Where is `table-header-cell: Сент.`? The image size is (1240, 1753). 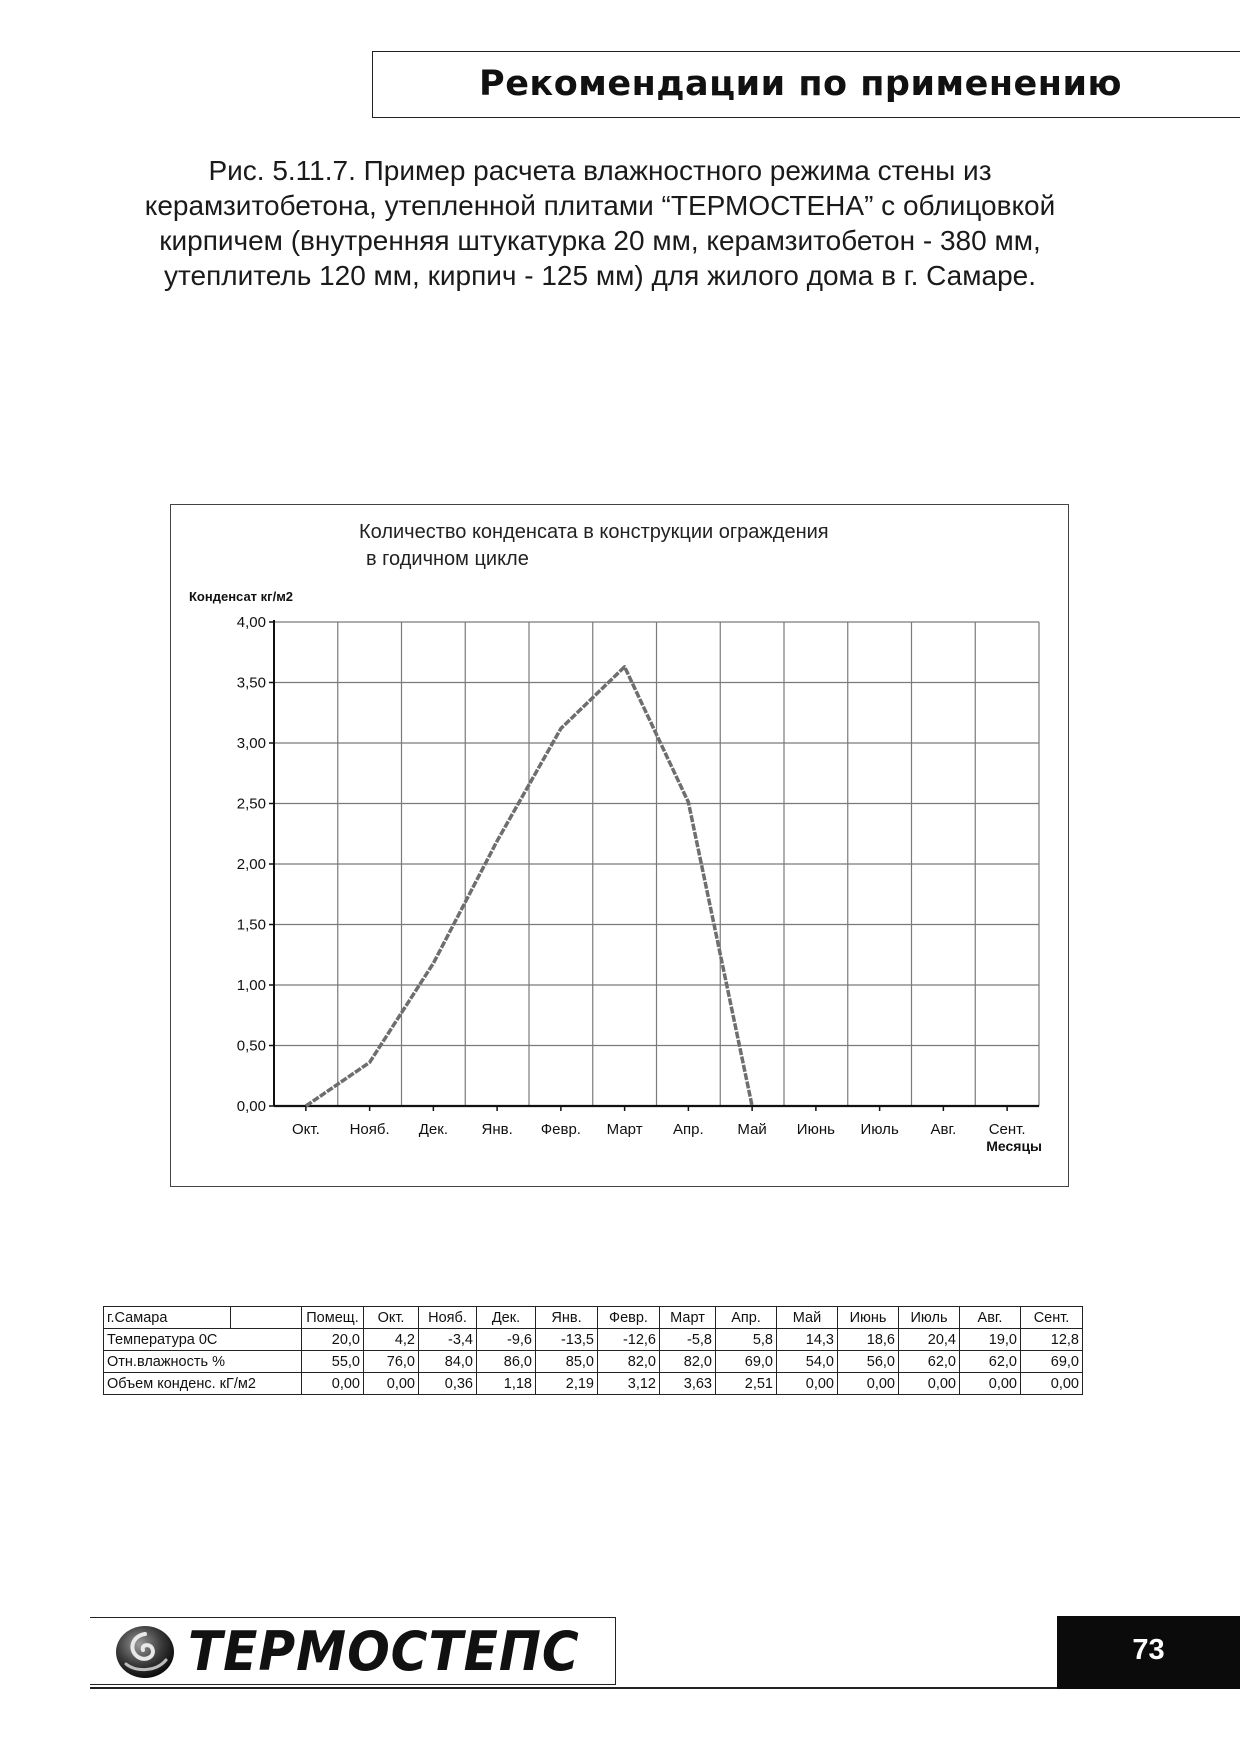 table-header-cell: Сент. is located at coordinates (1051, 1317).